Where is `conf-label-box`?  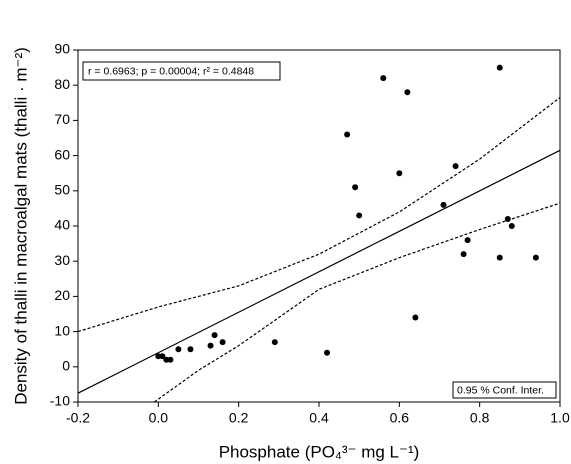 conf-label-box is located at coordinates (504, 390).